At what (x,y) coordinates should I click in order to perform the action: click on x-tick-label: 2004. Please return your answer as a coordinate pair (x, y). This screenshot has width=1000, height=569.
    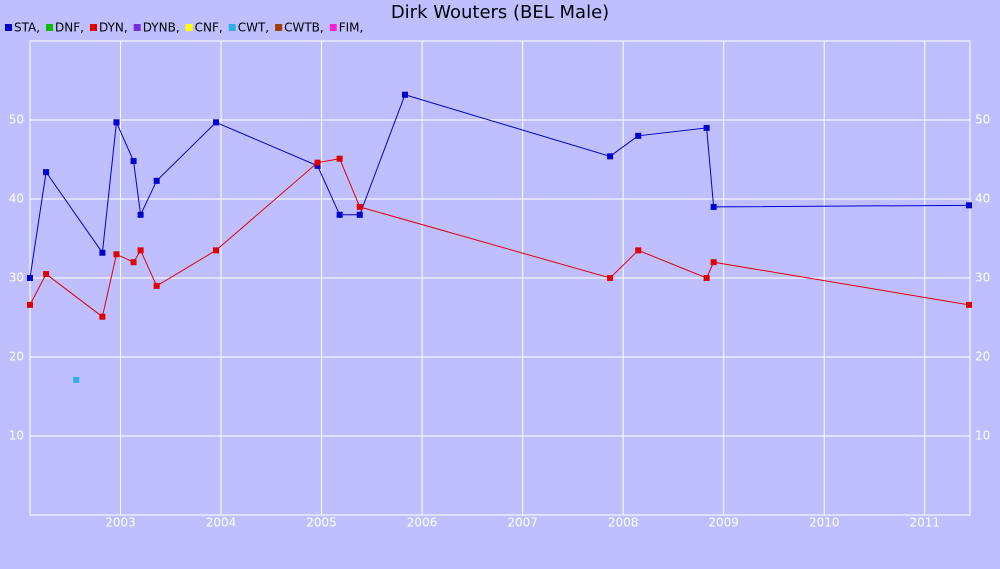
    Looking at the image, I should click on (221, 523).